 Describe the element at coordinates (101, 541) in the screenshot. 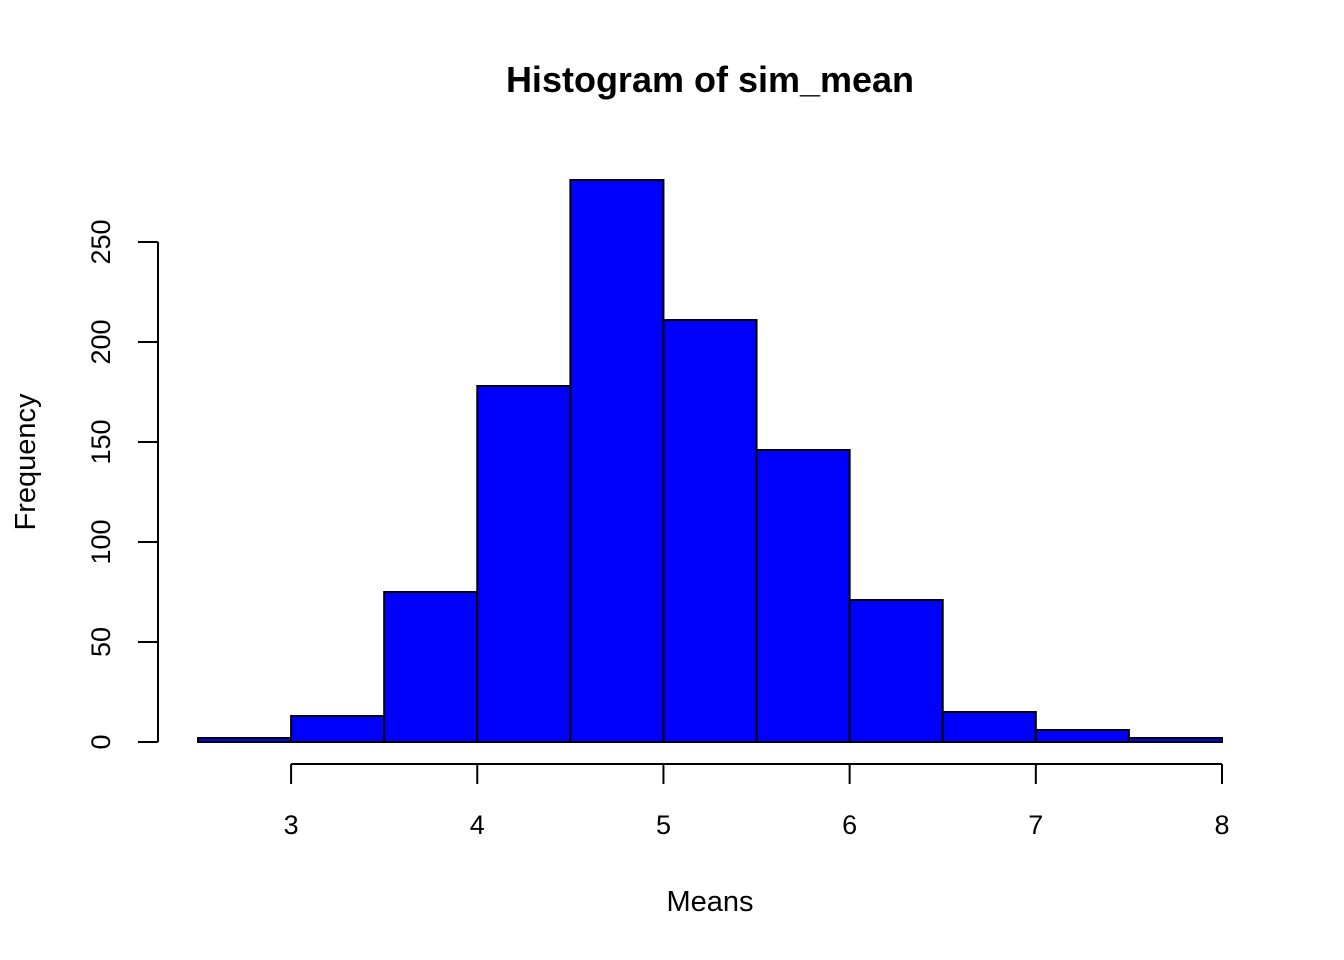

I see `y-tick-label-100: 100` at that location.